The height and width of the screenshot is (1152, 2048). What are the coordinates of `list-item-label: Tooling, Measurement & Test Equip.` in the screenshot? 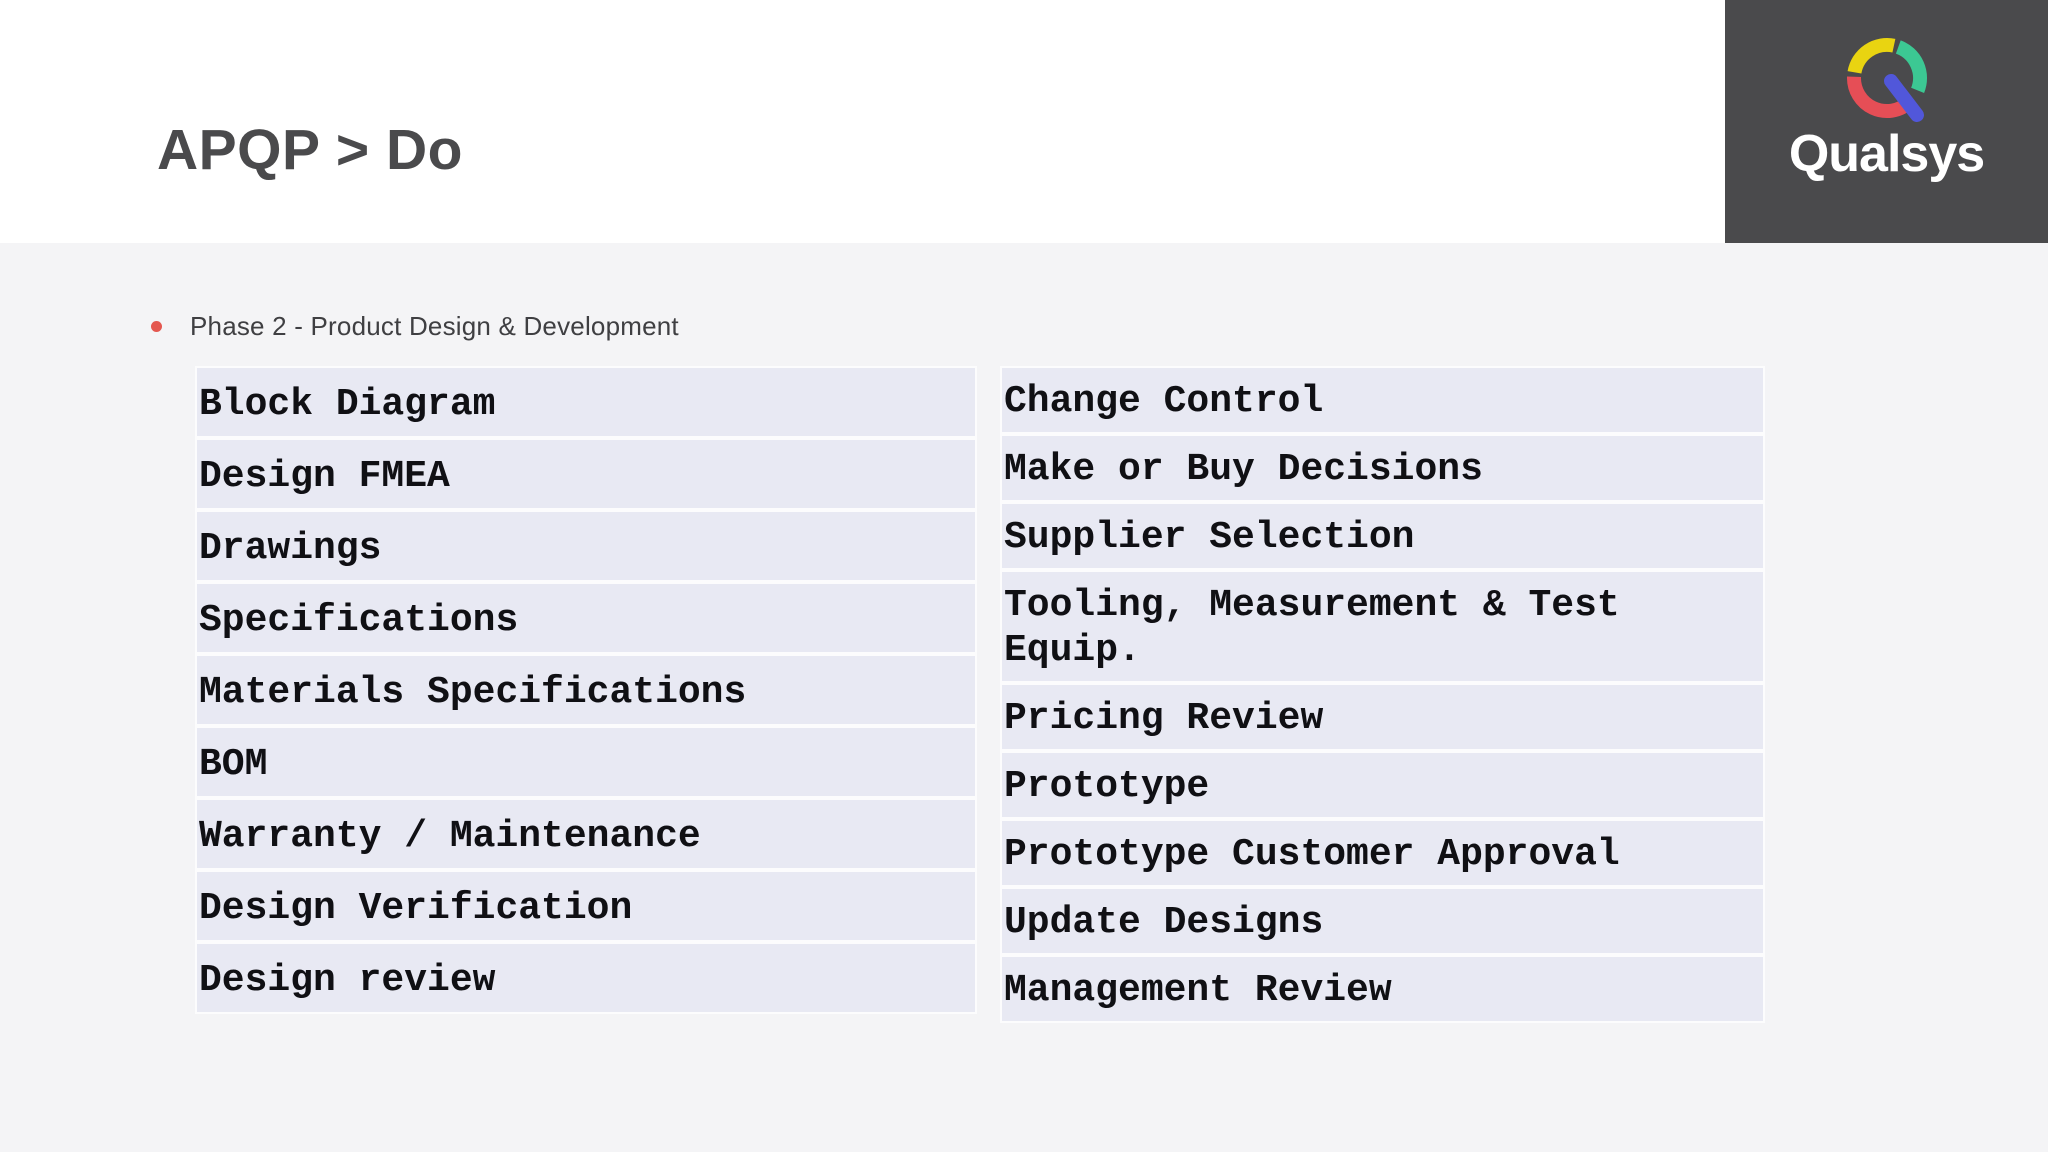 It's located at (1312, 628).